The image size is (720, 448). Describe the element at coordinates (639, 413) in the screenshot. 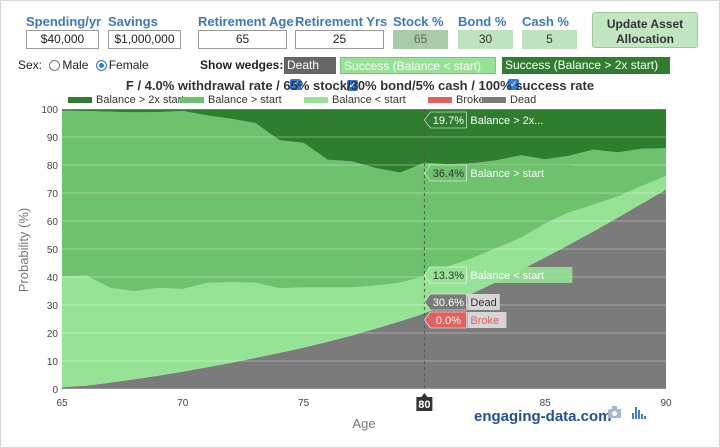

I see `plotly-bars-icon` at that location.